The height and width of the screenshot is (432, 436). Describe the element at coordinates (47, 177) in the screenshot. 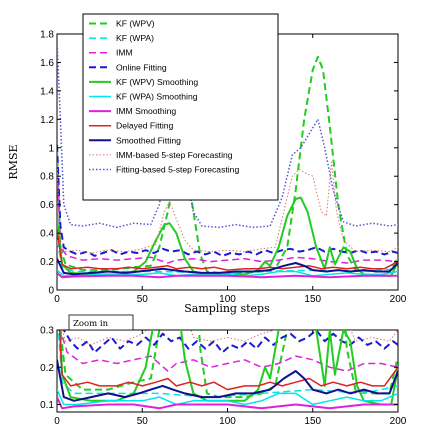

I see `main-y-tick-label: 0.8` at that location.